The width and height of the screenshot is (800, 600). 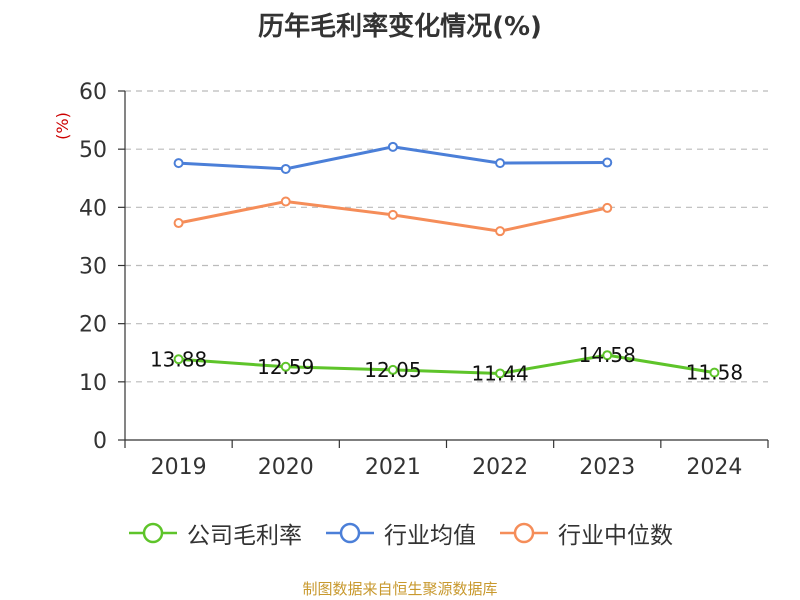 What do you see at coordinates (244, 536) in the screenshot?
I see `legend-label: 公司毛利率` at bounding box center [244, 536].